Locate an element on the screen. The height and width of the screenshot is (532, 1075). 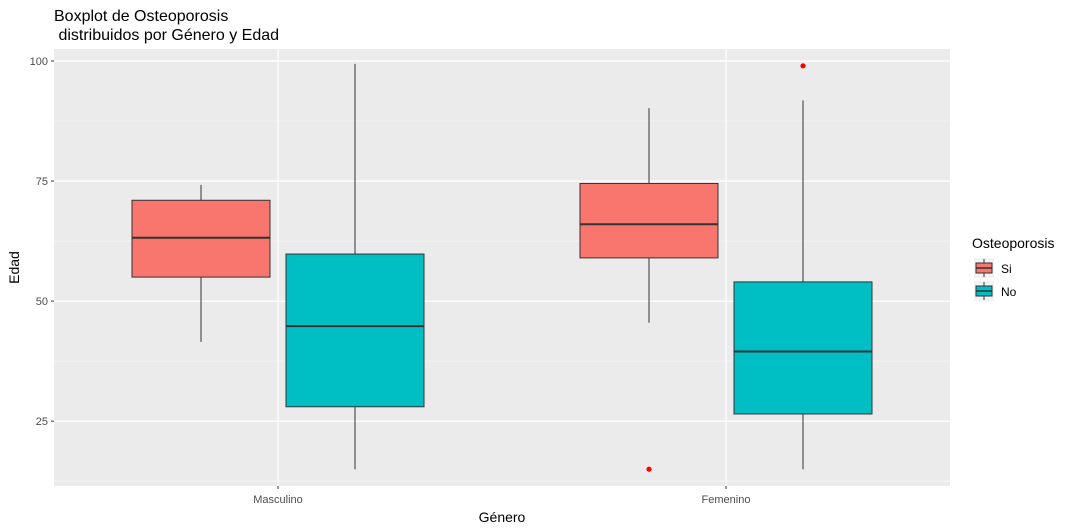
y-tick-label: 75 is located at coordinates (42, 182).